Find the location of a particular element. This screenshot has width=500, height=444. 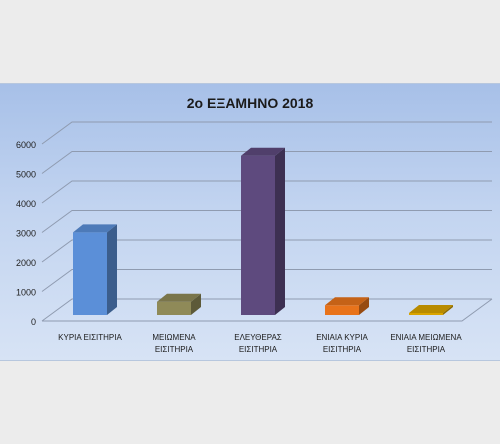

x-tick-label: ΕΝΙΑΙΑ ΚΥΡΙΑ is located at coordinates (342, 337).